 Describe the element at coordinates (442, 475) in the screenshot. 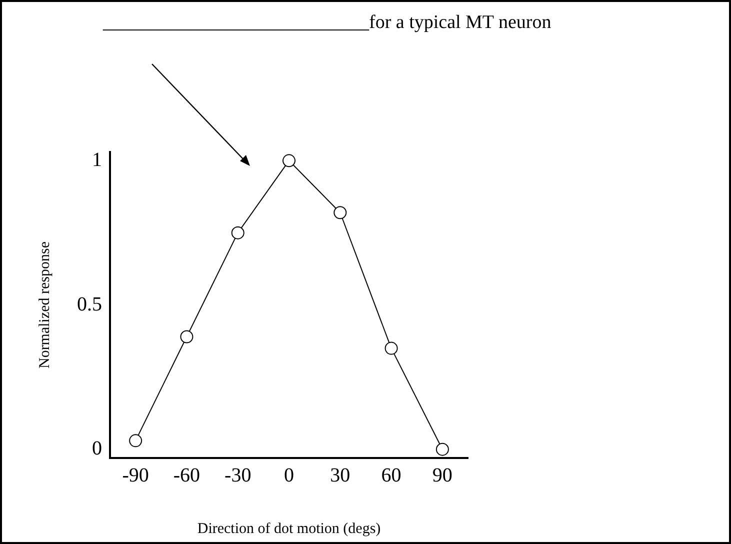

I see `x-tick-label: 90` at that location.